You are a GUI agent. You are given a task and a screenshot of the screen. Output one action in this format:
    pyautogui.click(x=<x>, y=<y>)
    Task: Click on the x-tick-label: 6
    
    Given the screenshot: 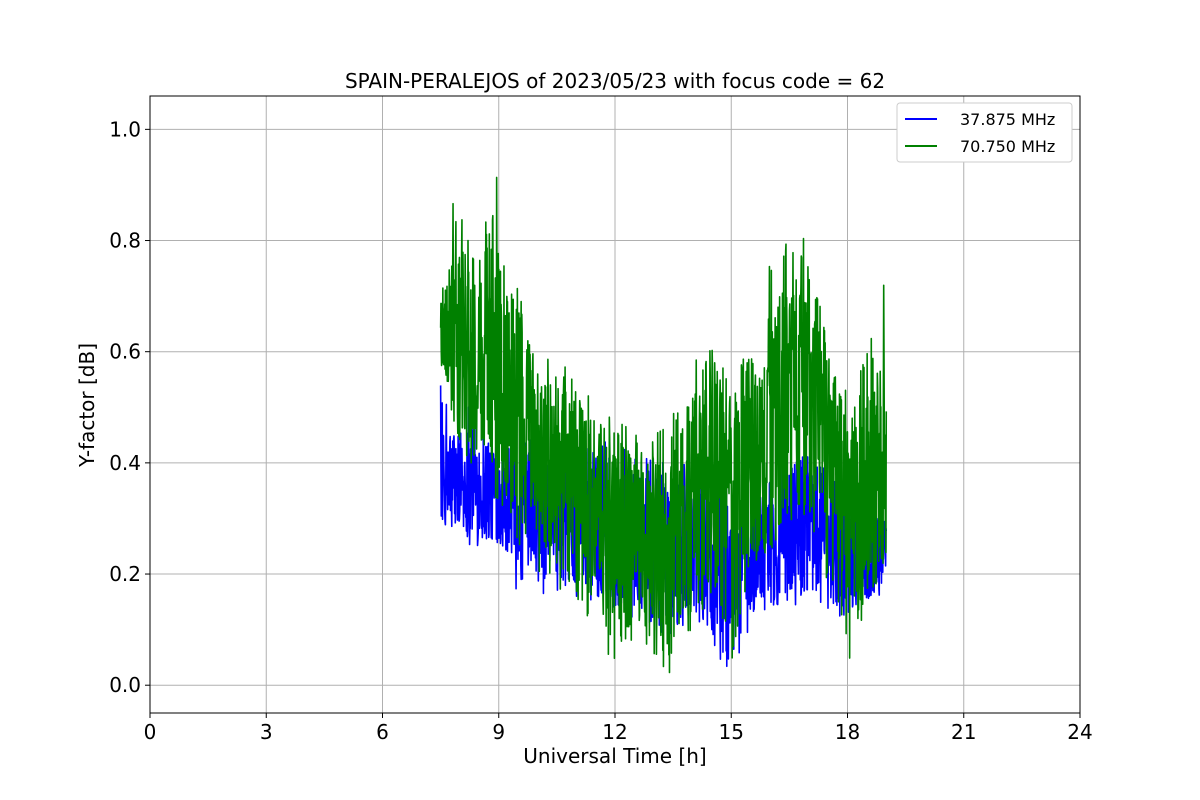 What is the action you would take?
    pyautogui.click(x=382, y=732)
    